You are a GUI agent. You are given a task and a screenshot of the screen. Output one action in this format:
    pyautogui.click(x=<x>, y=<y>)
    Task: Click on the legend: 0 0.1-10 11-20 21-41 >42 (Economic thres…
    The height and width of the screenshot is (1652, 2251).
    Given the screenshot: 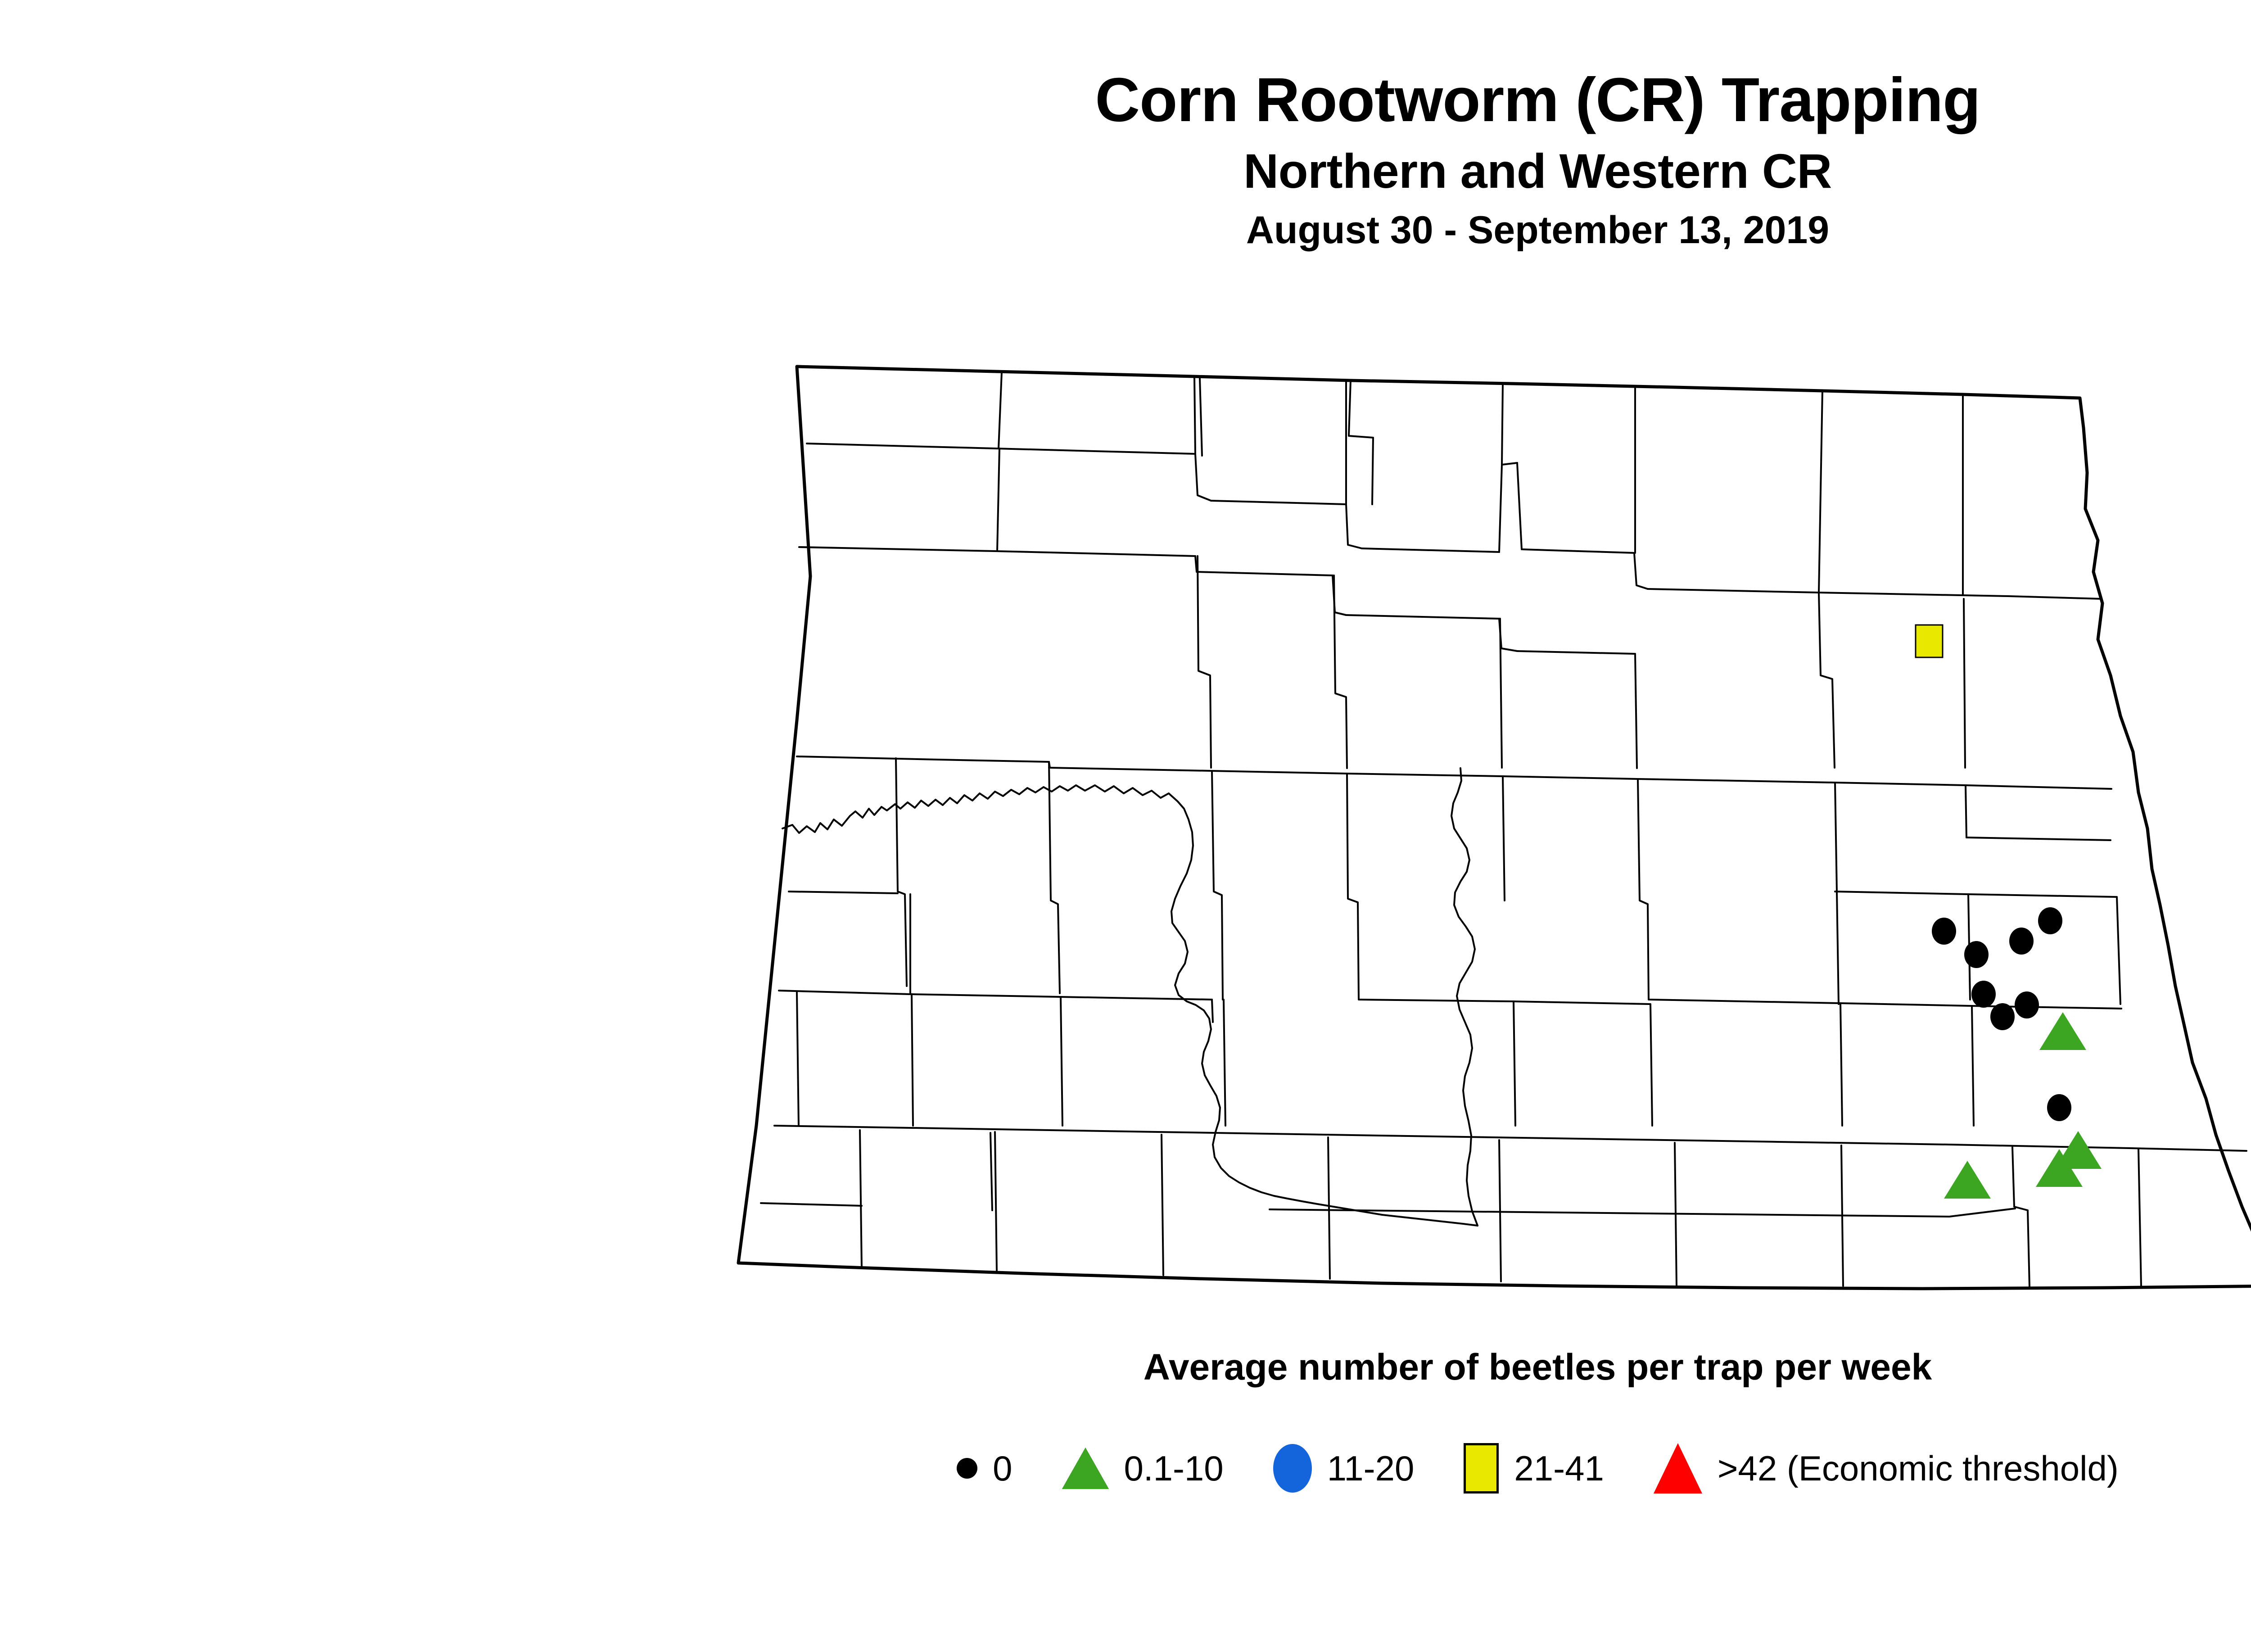 What is the action you would take?
    pyautogui.click(x=1125, y=1468)
    